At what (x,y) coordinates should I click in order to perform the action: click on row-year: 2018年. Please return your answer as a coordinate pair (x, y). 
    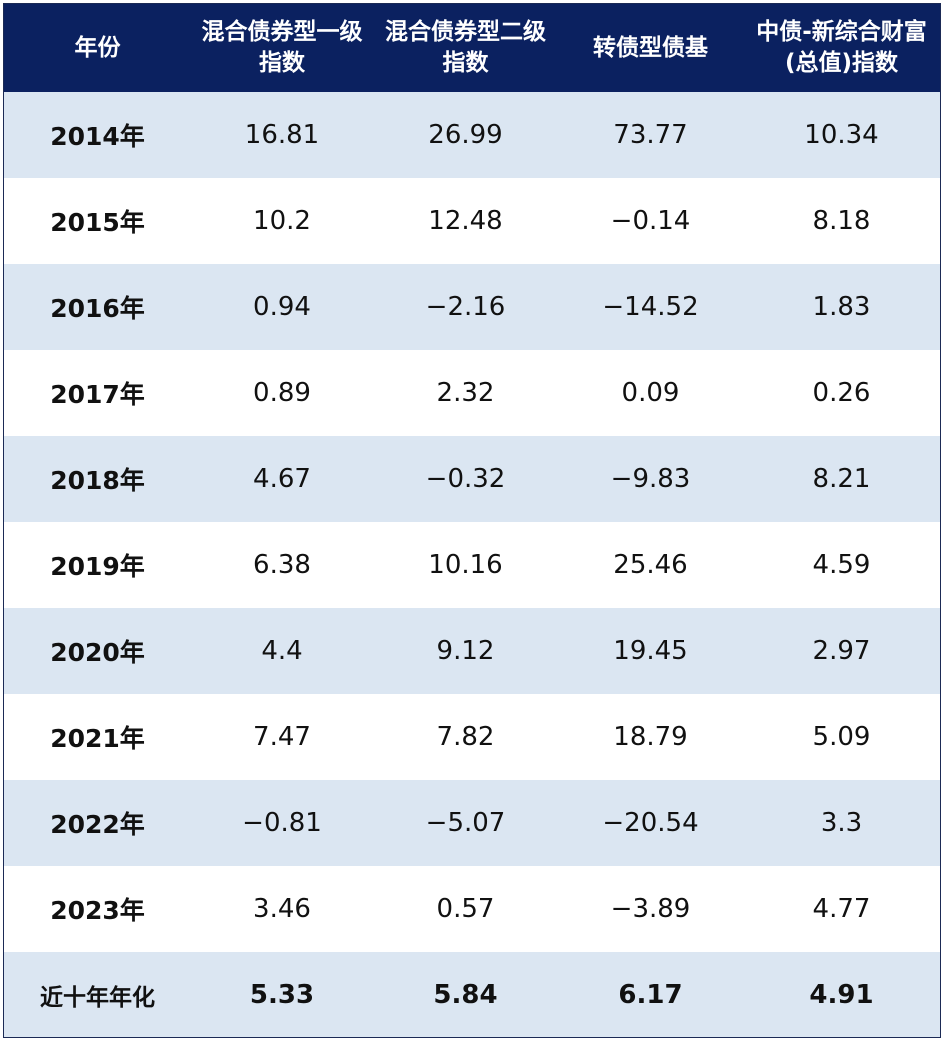
    Looking at the image, I should click on (97, 480).